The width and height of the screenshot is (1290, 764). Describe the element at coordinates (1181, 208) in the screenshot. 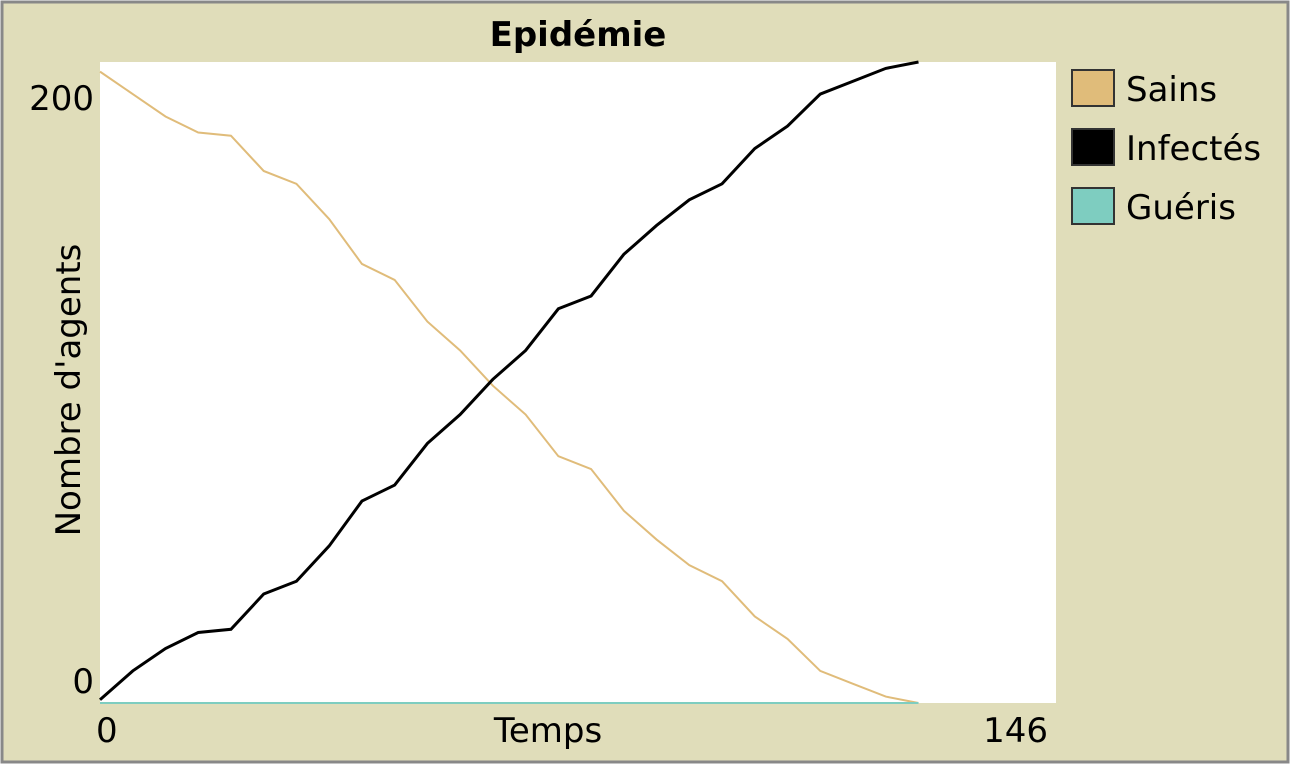

I see `legend-label: Guéris` at that location.